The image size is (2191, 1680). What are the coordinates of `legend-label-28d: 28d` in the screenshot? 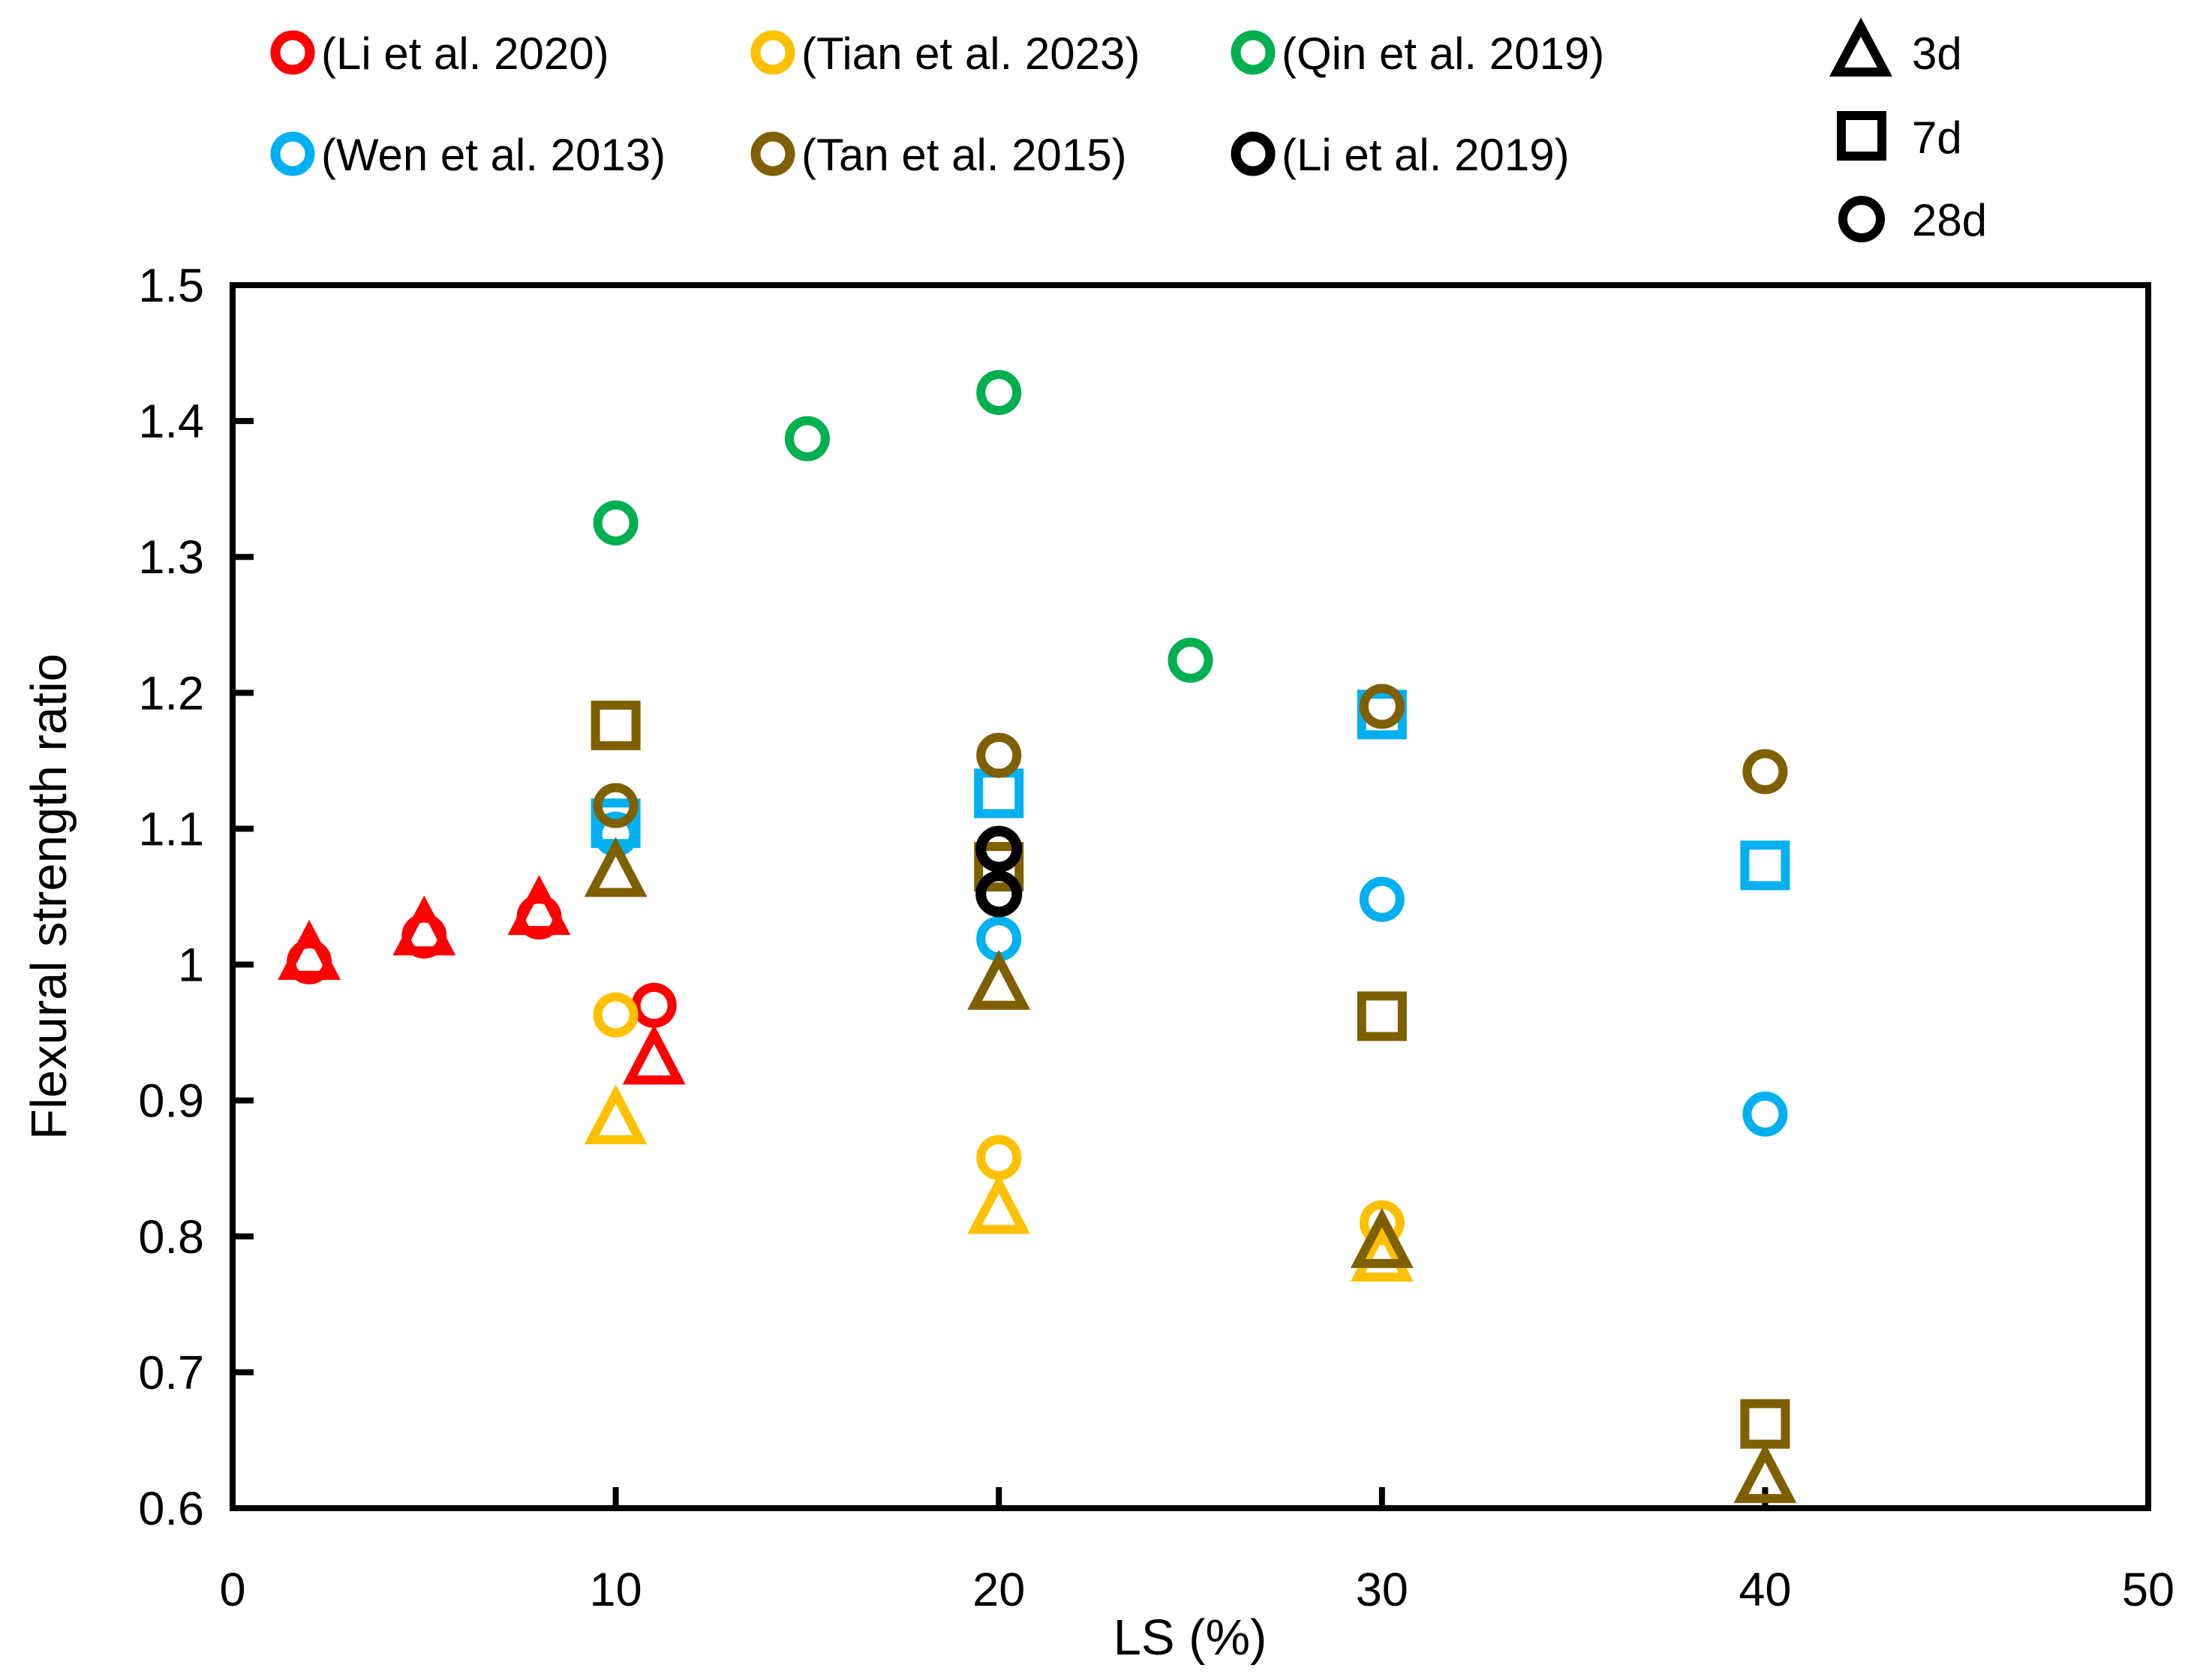 It's located at (1949, 220).